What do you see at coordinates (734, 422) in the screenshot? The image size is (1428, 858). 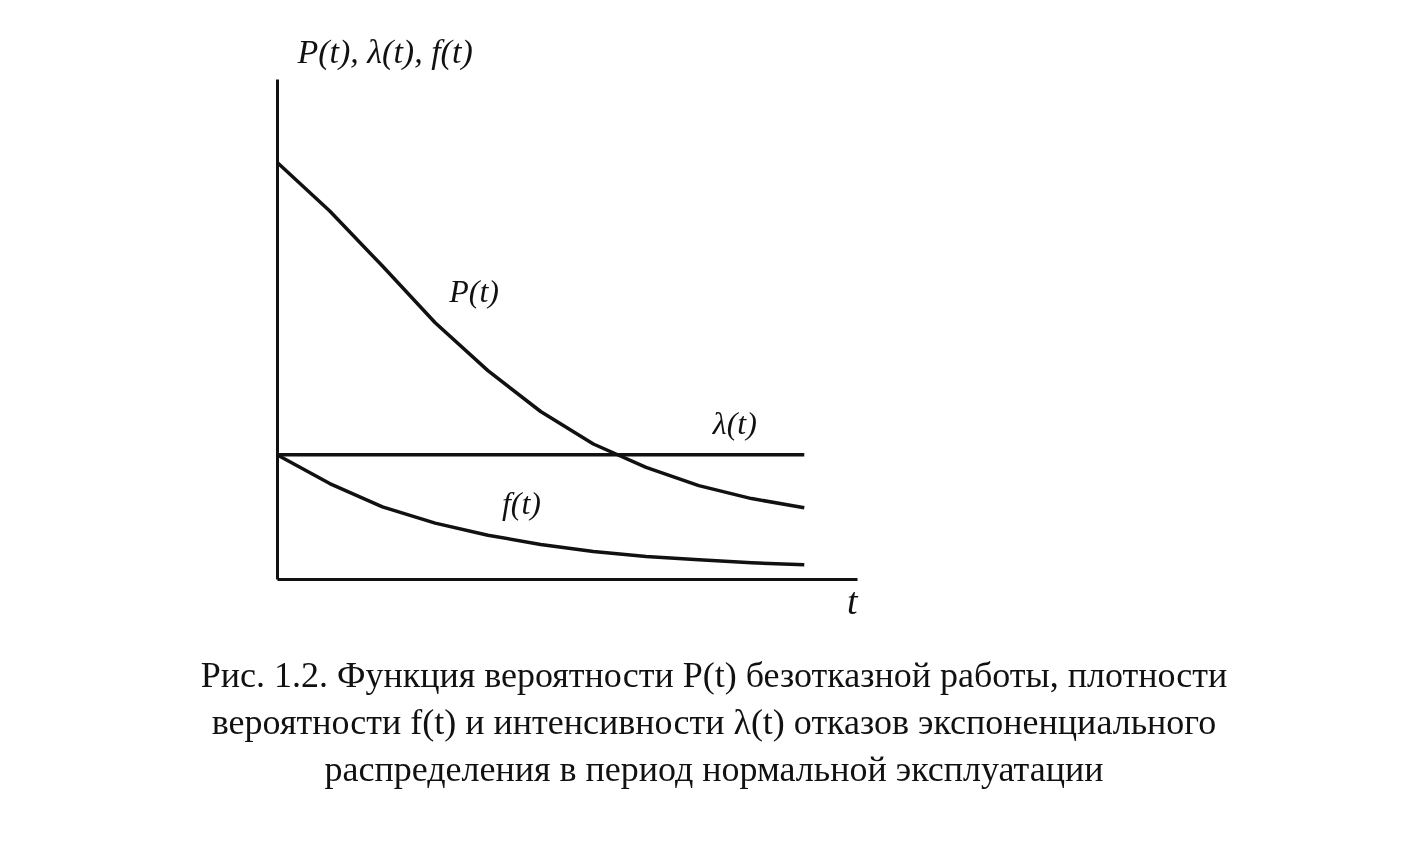 I see `series-label: λ(t)` at bounding box center [734, 422].